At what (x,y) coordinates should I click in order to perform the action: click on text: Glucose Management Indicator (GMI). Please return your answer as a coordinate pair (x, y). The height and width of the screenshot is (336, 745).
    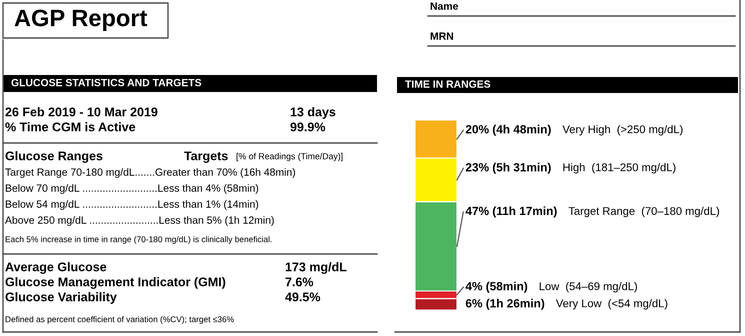
    Looking at the image, I should click on (116, 283).